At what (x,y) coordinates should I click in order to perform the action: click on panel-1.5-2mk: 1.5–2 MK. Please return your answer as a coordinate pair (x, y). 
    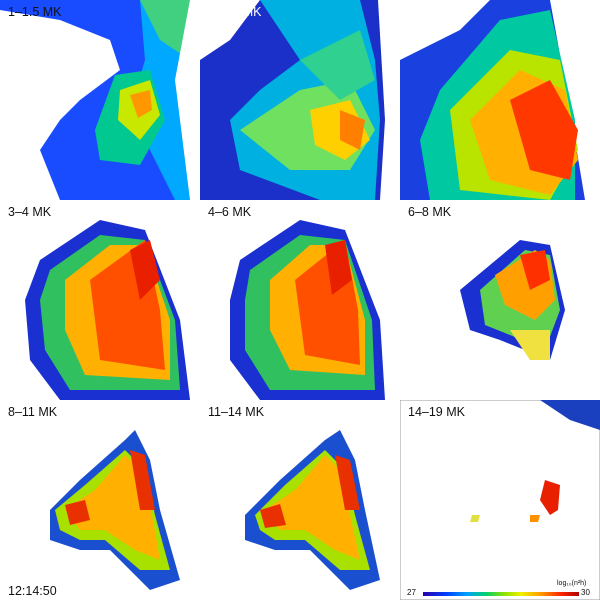
    Looking at the image, I should click on (300, 100).